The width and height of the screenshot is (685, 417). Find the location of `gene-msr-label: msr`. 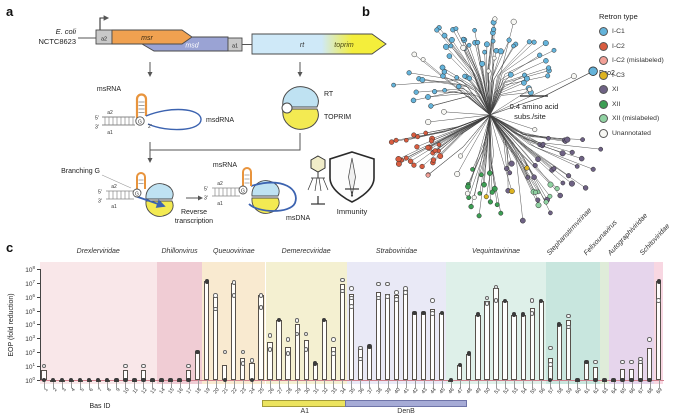

gene-msr-label: msr is located at coordinates (147, 38).